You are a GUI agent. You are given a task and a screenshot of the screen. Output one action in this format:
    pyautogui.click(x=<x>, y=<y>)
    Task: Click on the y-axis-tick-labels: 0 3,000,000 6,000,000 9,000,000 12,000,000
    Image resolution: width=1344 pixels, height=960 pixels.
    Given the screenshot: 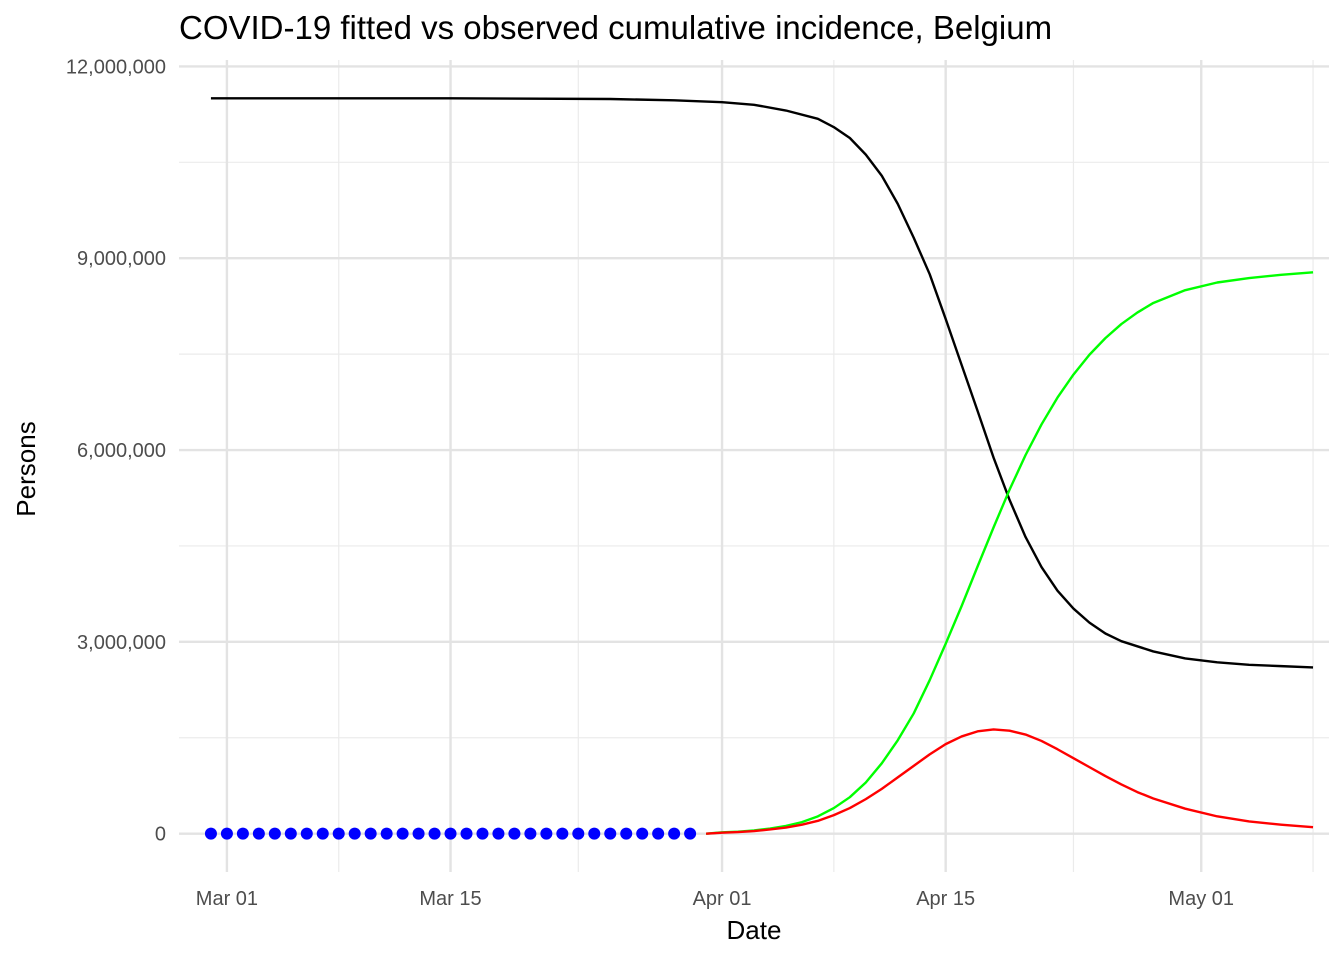 What is the action you would take?
    pyautogui.click(x=116, y=450)
    